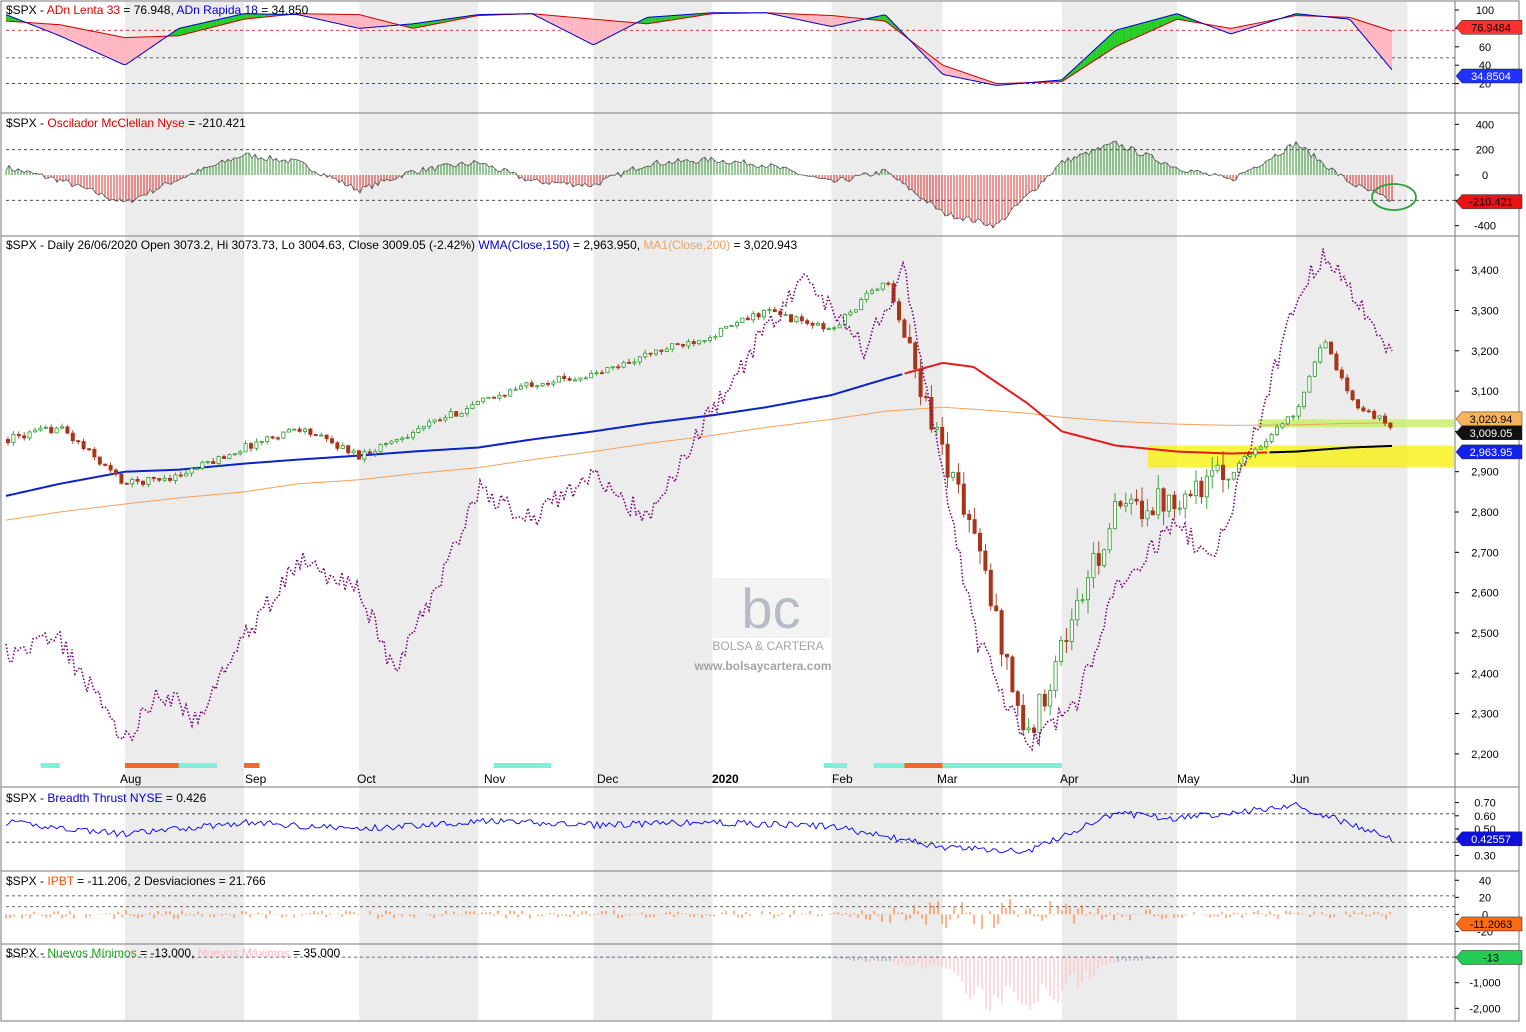 Image resolution: width=1526 pixels, height=1032 pixels. I want to click on badge-label: -210.421, so click(1490, 203).